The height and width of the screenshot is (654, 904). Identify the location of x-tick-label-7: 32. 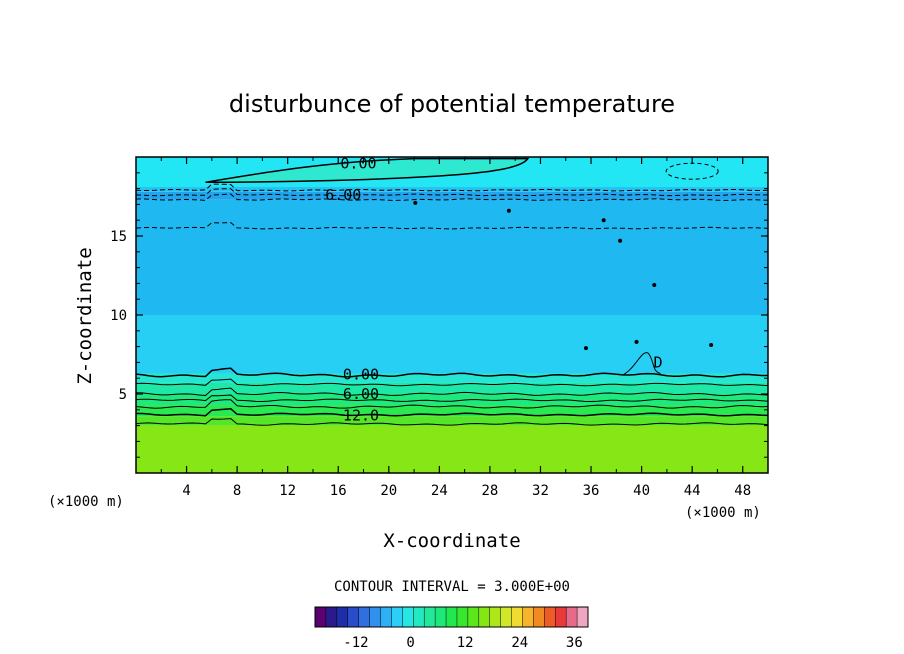
(540, 491).